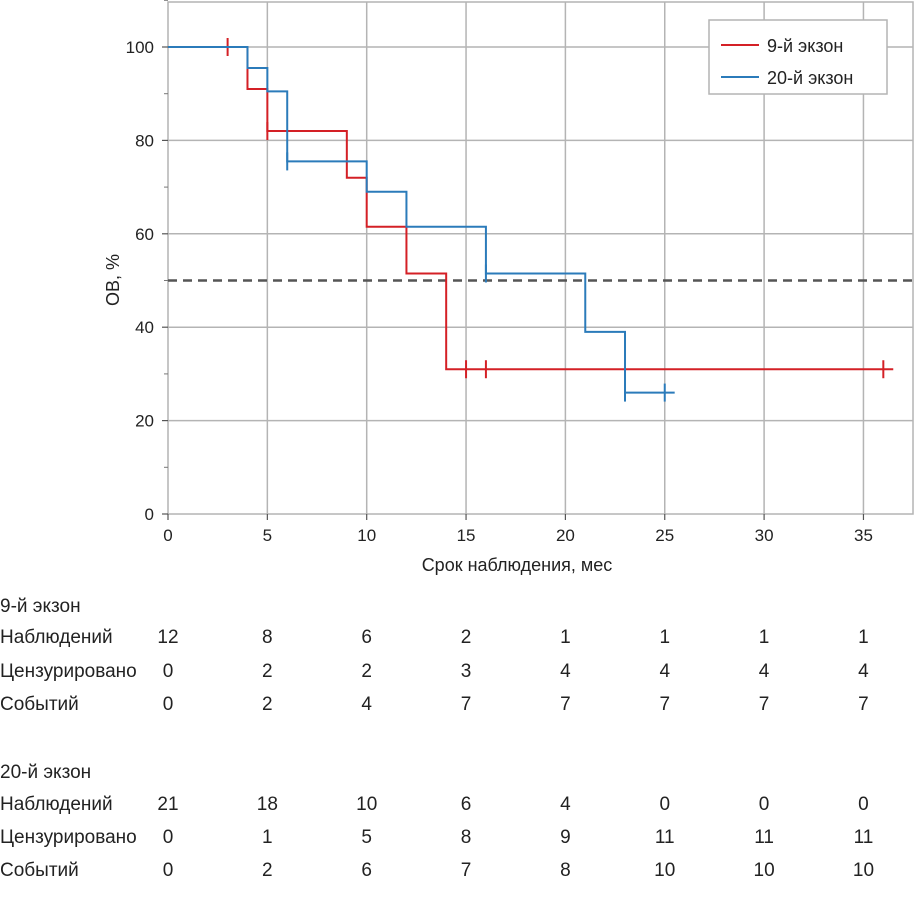 Image resolution: width=915 pixels, height=917 pixels. I want to click on y-tick-label: 0, so click(149, 514).